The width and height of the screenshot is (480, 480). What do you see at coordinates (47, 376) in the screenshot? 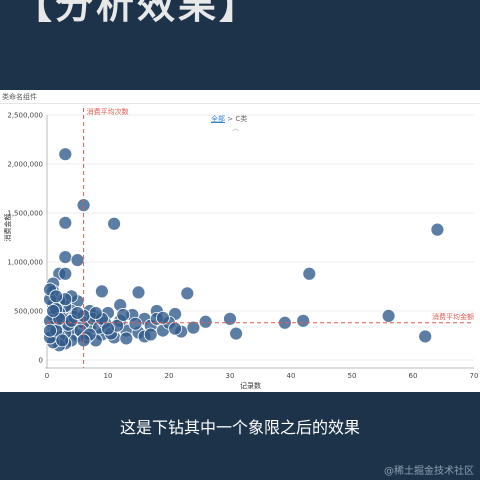
I see `x-tick-label: 0` at bounding box center [47, 376].